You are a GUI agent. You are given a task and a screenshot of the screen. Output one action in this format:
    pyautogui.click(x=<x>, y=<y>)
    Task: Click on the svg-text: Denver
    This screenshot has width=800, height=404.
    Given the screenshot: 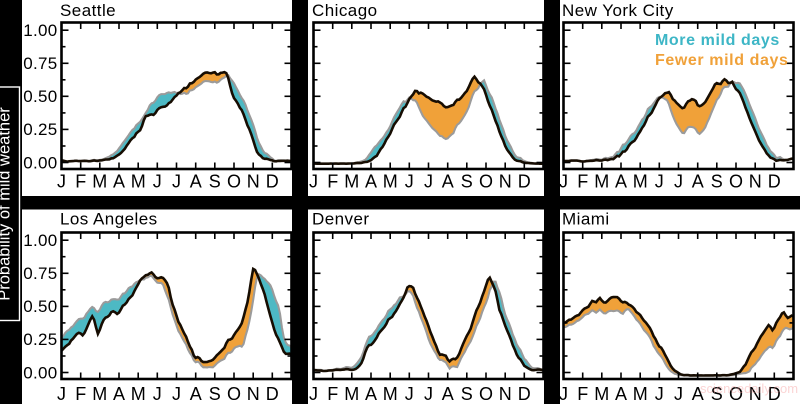 What is the action you would take?
    pyautogui.click(x=341, y=219)
    